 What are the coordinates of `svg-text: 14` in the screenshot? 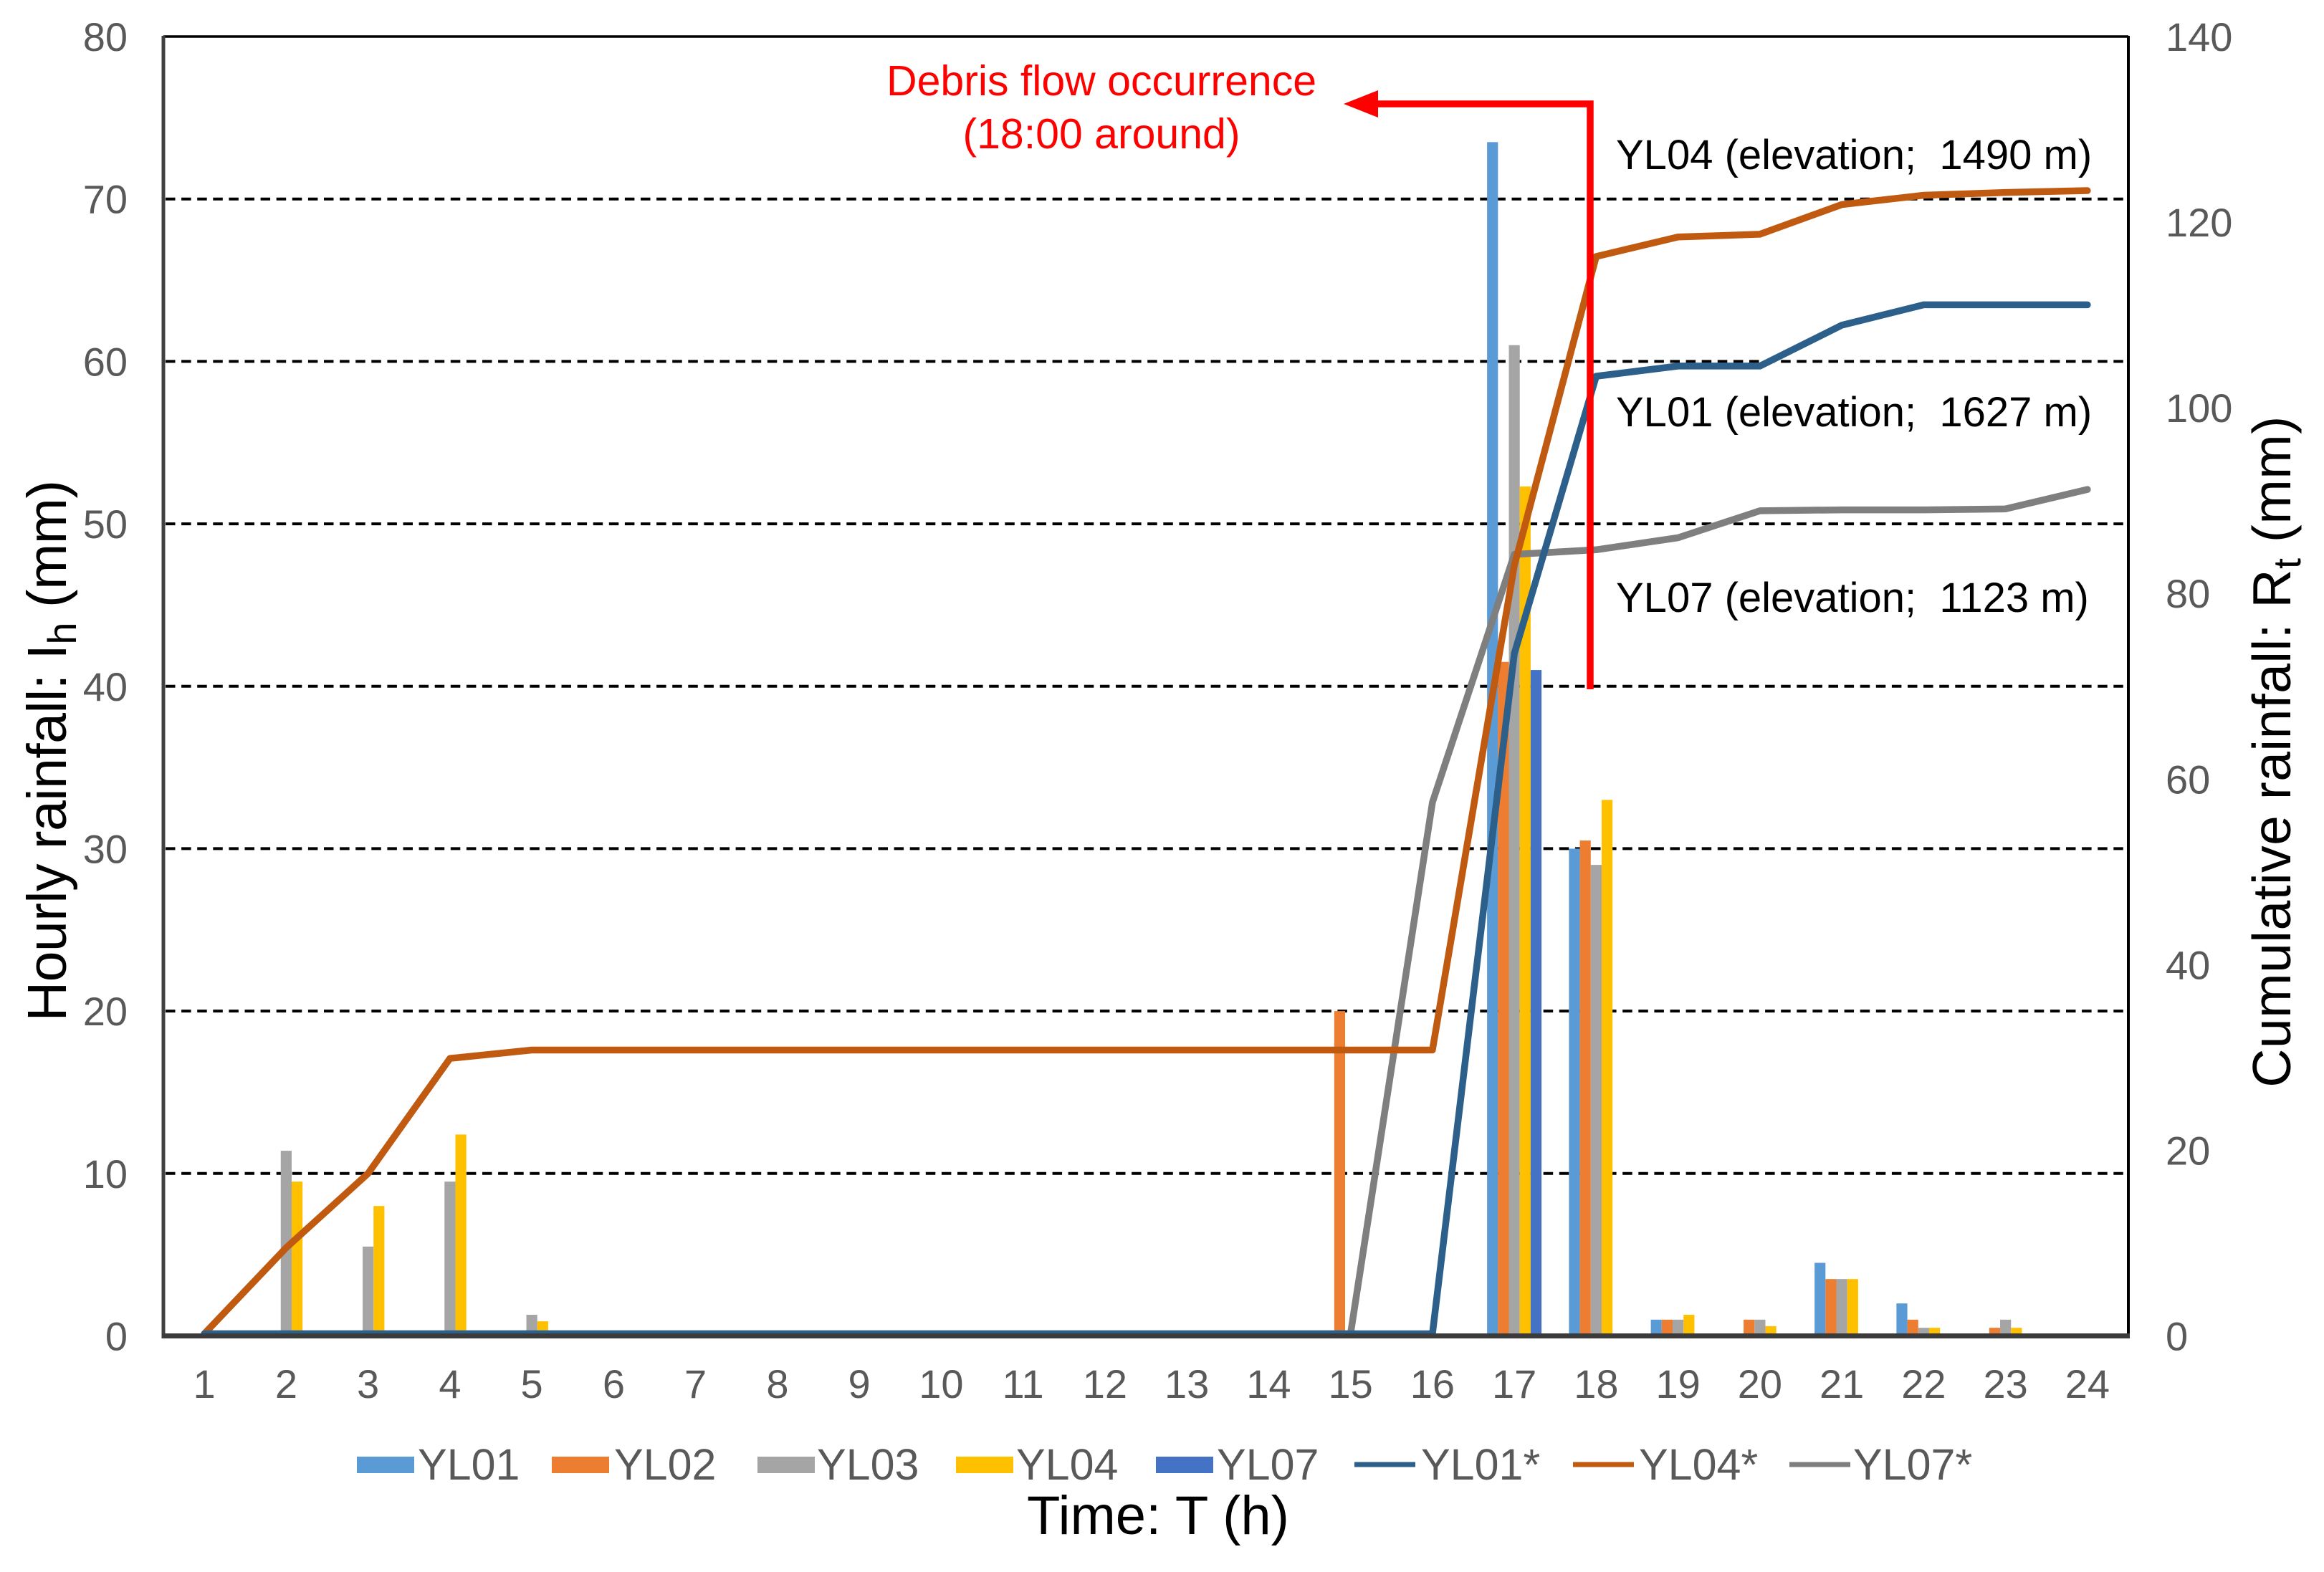 It's located at (1268, 1383).